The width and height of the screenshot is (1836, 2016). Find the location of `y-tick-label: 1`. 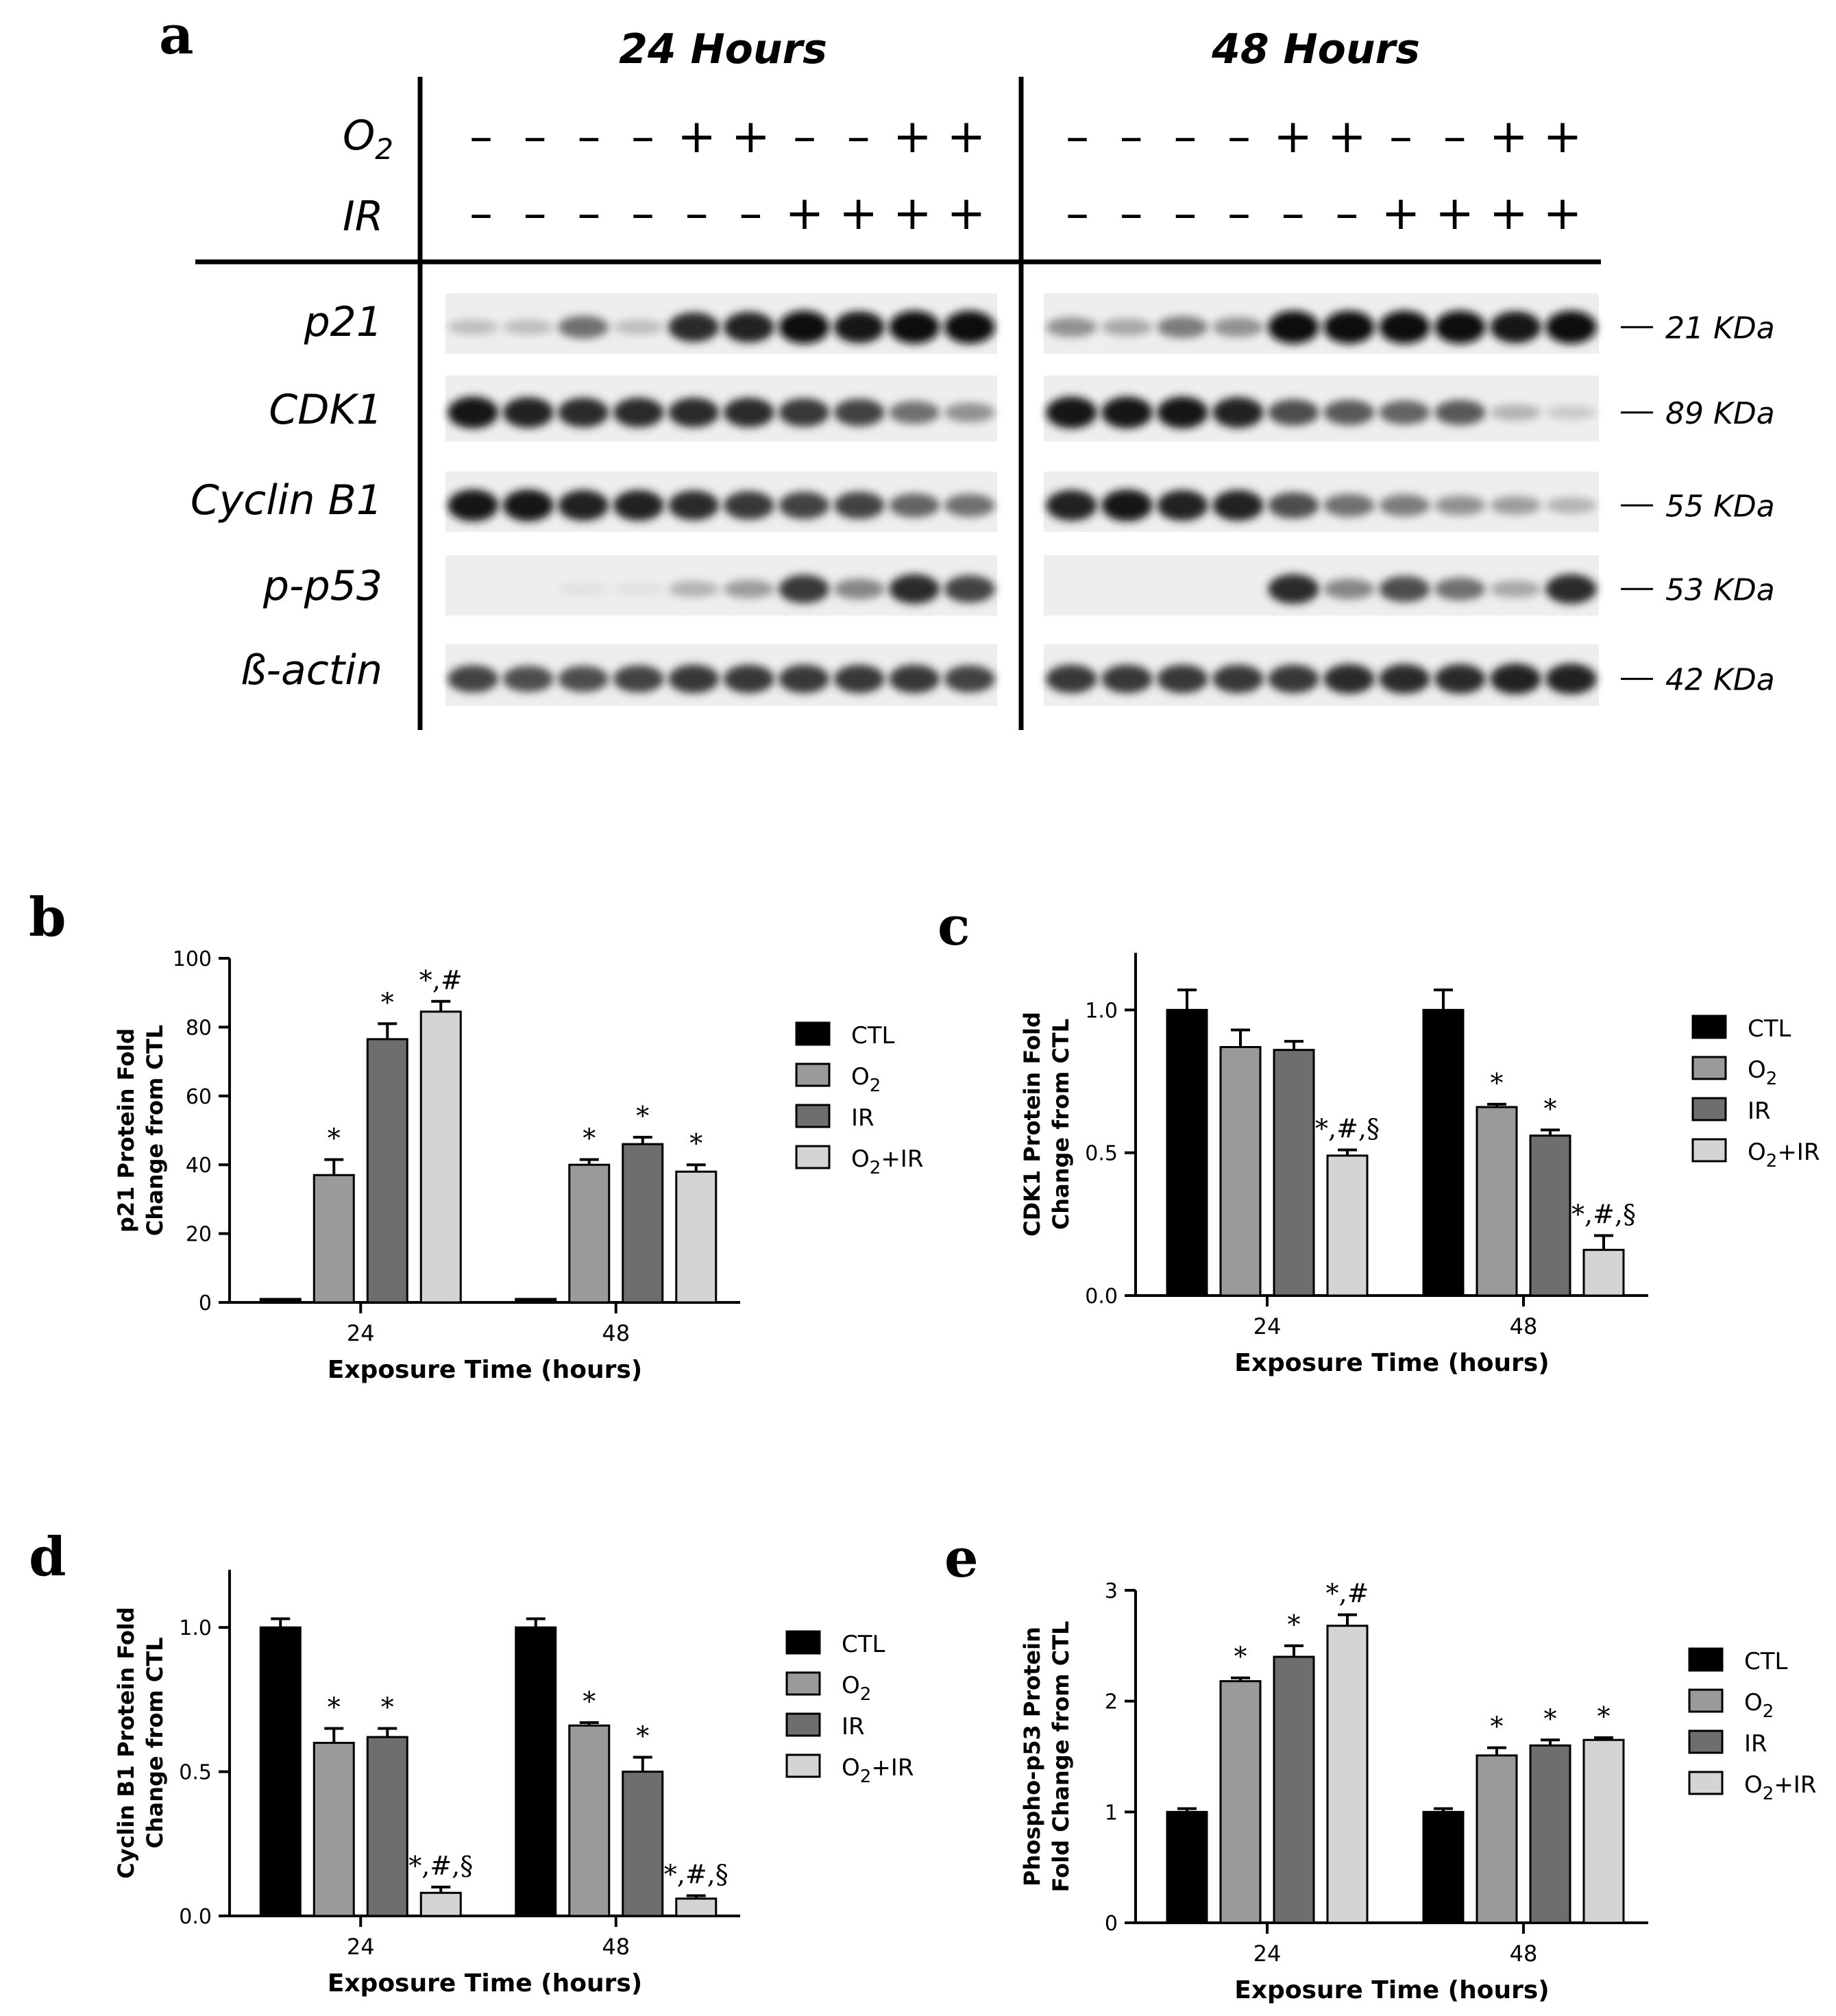

y-tick-label: 1 is located at coordinates (1111, 1813).